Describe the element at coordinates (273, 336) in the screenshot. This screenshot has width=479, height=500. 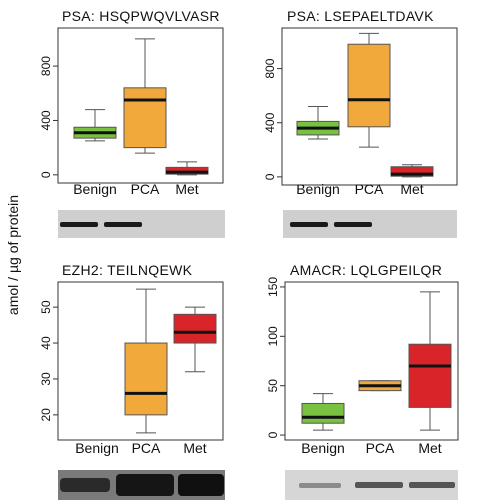
I see `y-tick-label: 100` at that location.